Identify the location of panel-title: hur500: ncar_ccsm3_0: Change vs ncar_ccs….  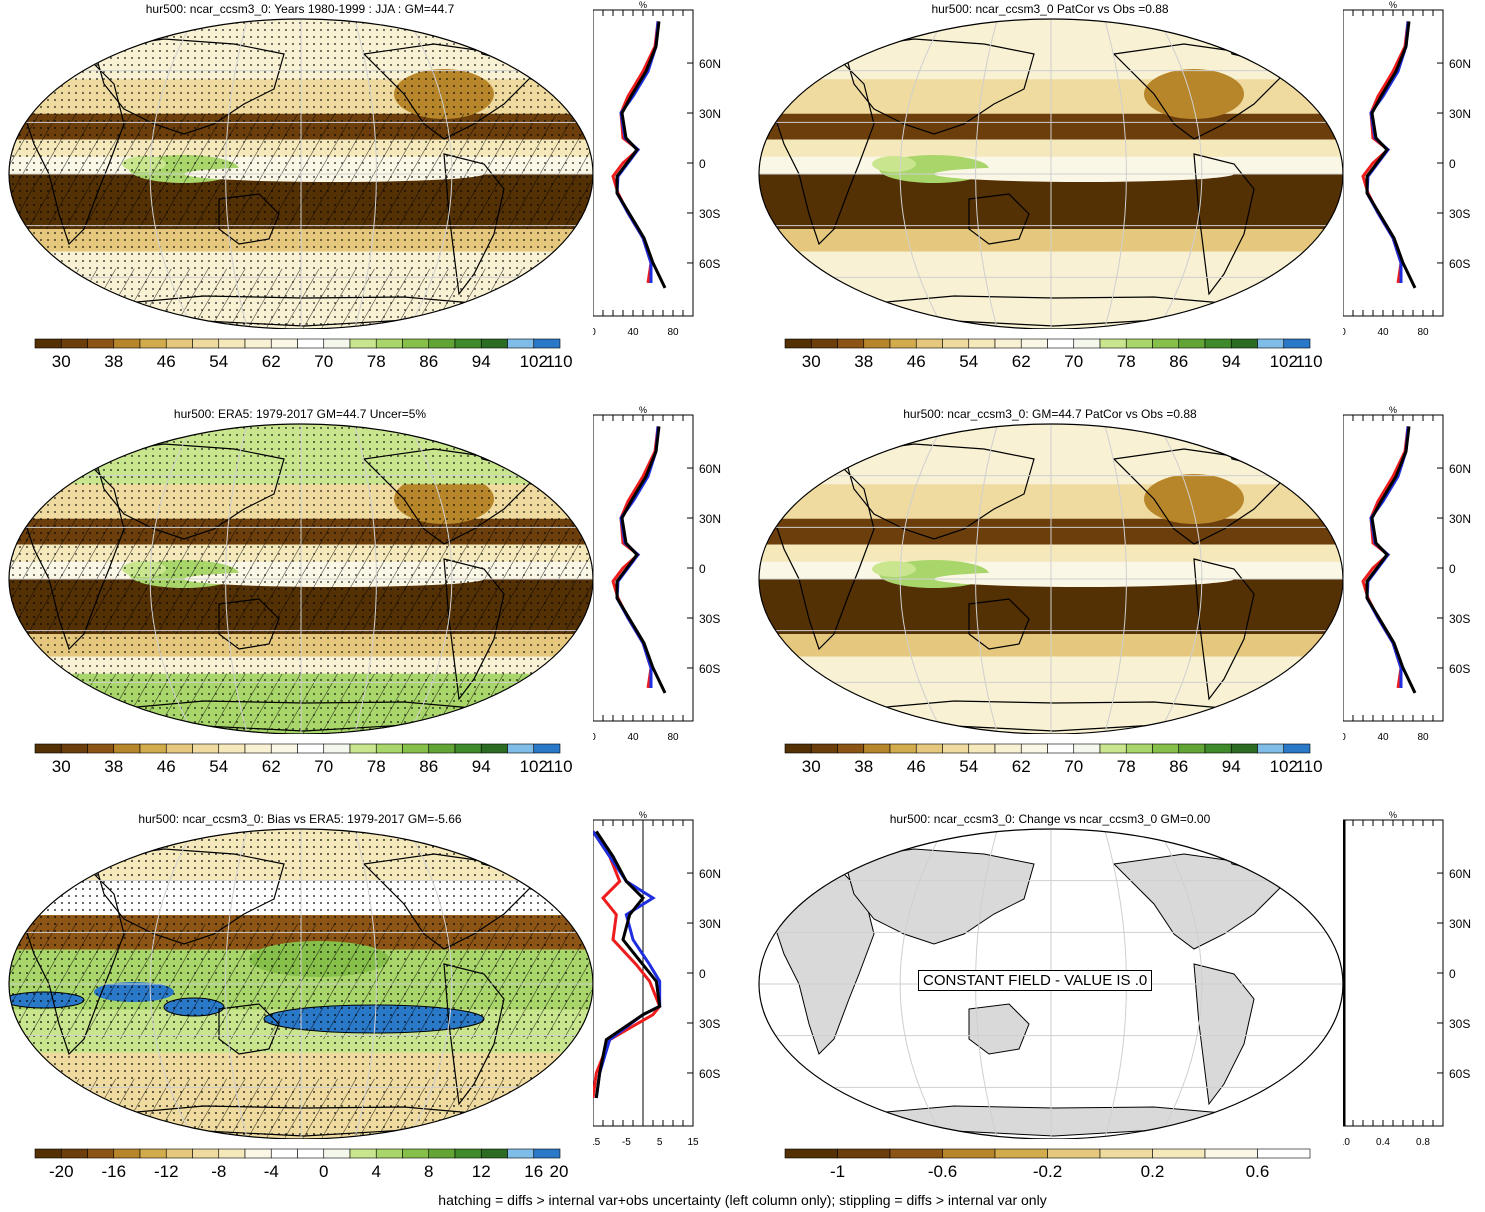
(1050, 819).